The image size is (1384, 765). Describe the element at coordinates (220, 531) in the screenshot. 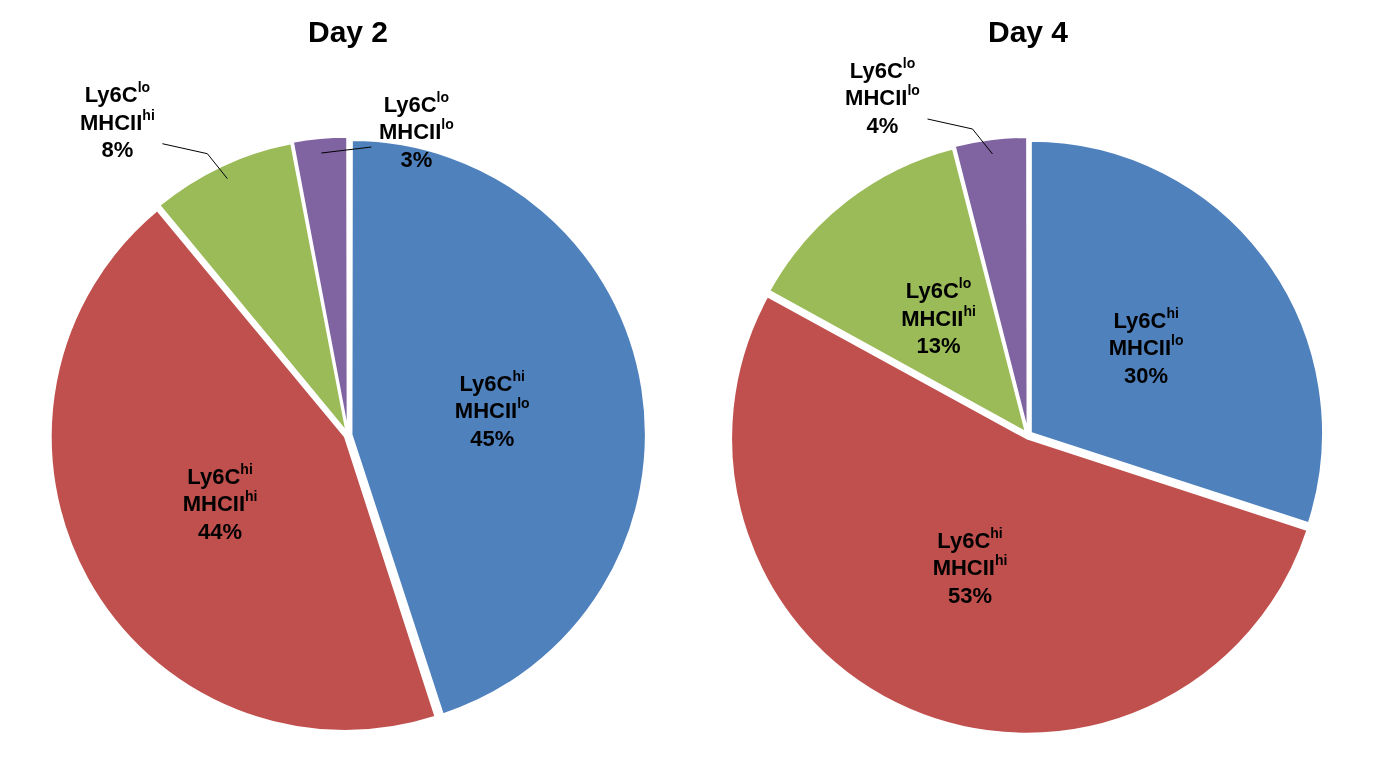

I see `data-label: 44%` at that location.